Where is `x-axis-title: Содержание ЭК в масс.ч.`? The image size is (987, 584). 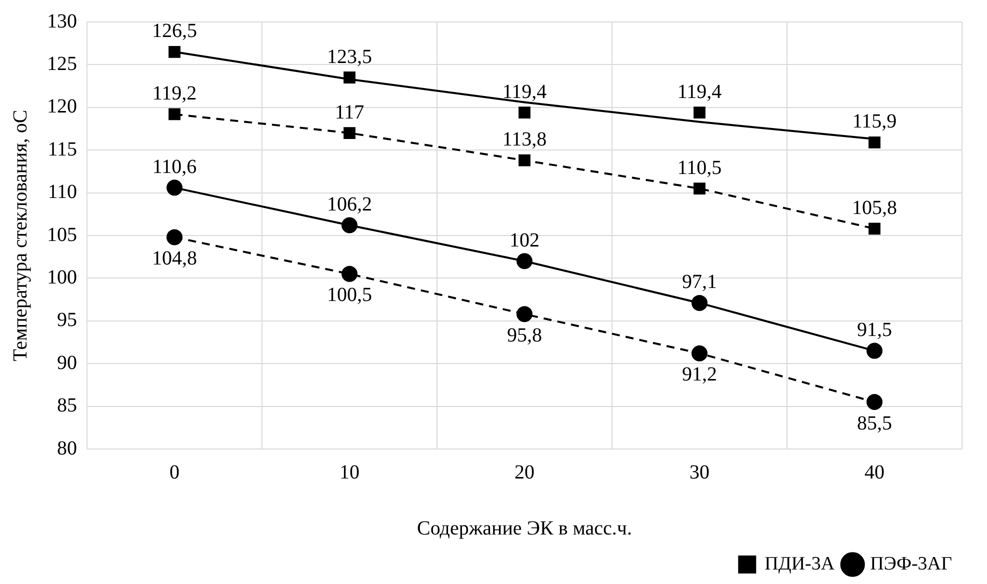 x-axis-title: Содержание ЭК в масс.ч. is located at coordinates (524, 528).